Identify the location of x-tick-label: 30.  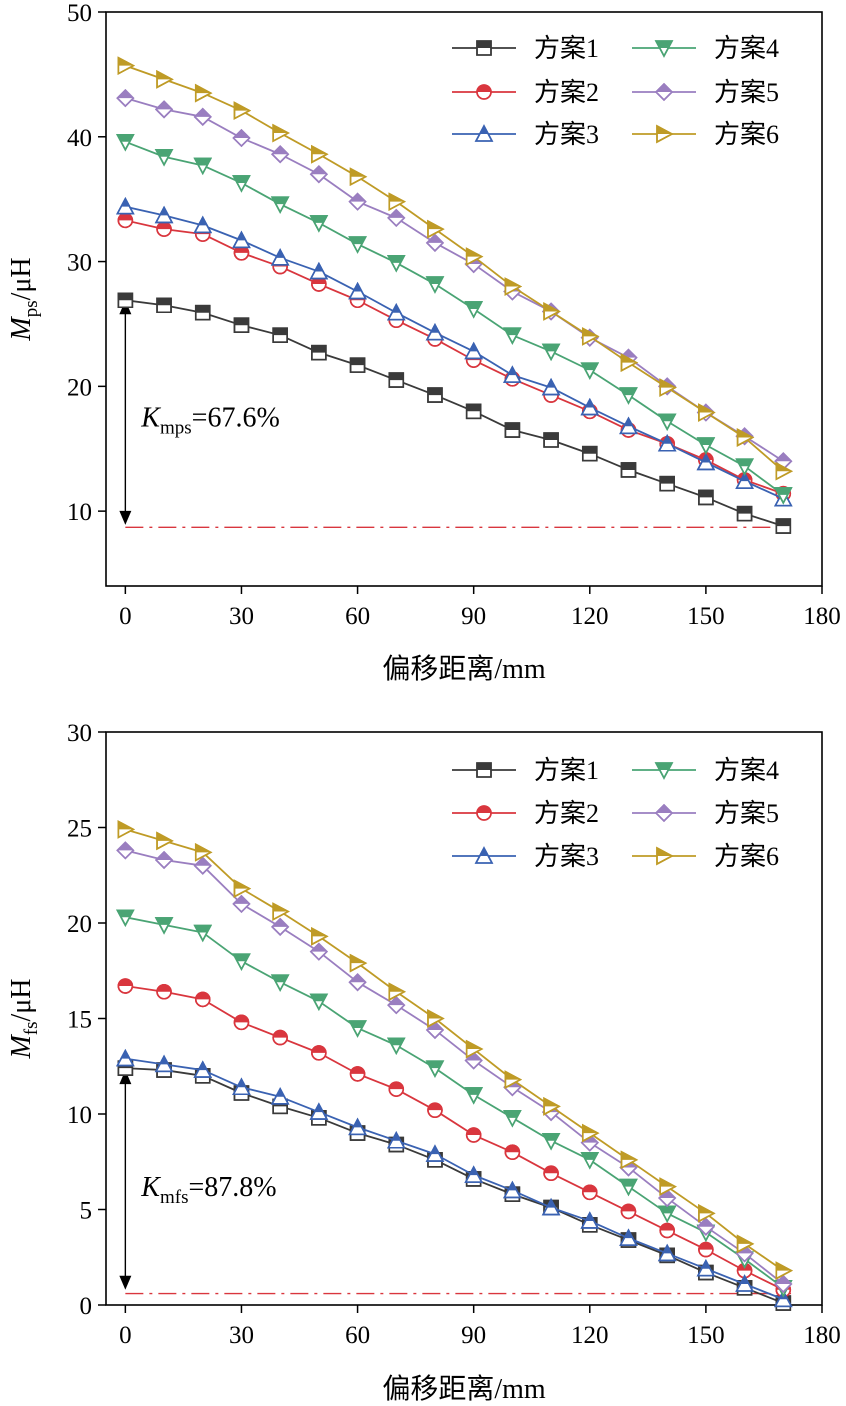
(241, 616).